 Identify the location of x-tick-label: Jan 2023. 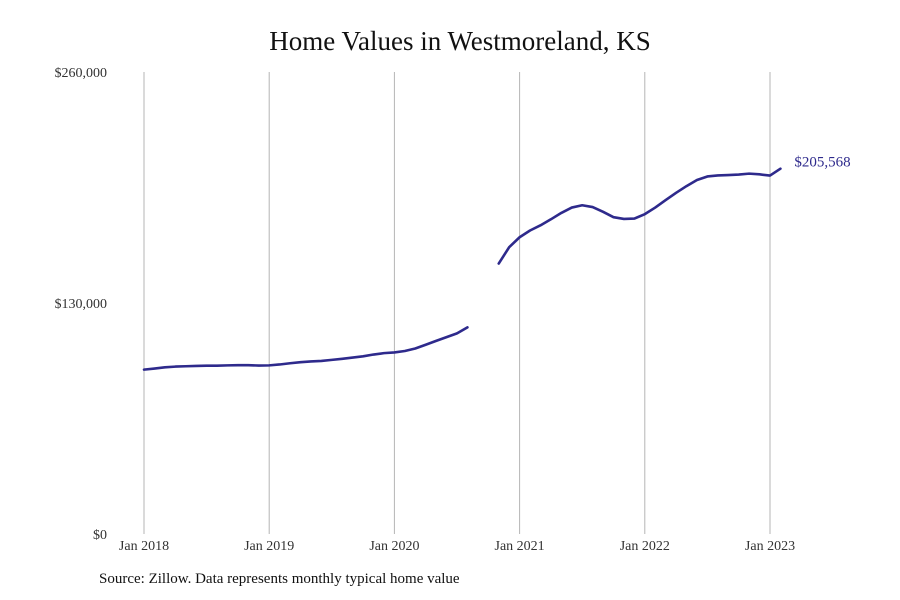
(770, 546).